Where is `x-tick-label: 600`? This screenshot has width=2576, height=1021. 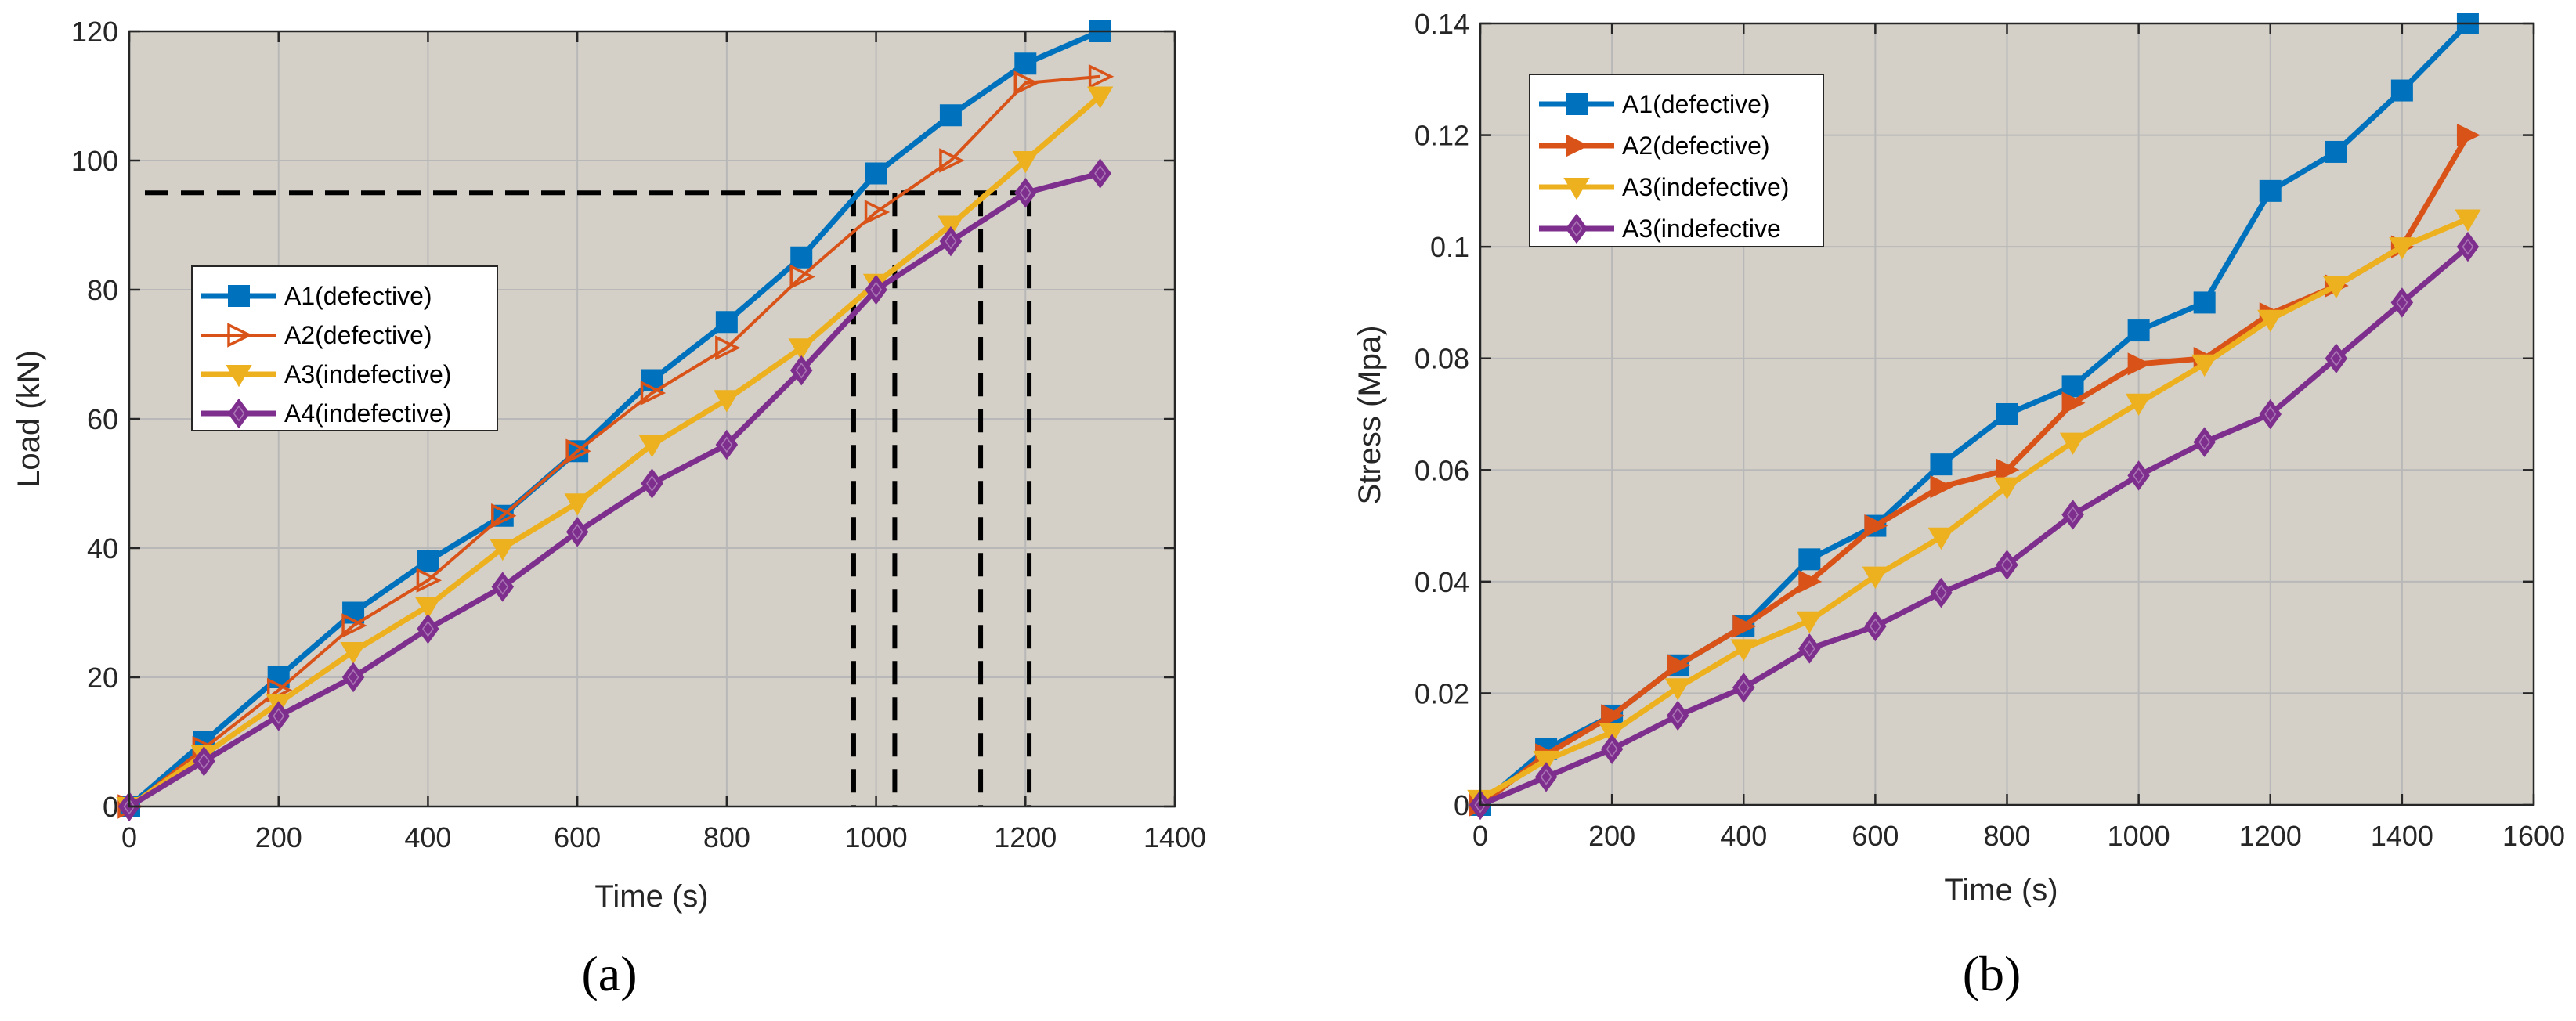
x-tick-label: 600 is located at coordinates (577, 837).